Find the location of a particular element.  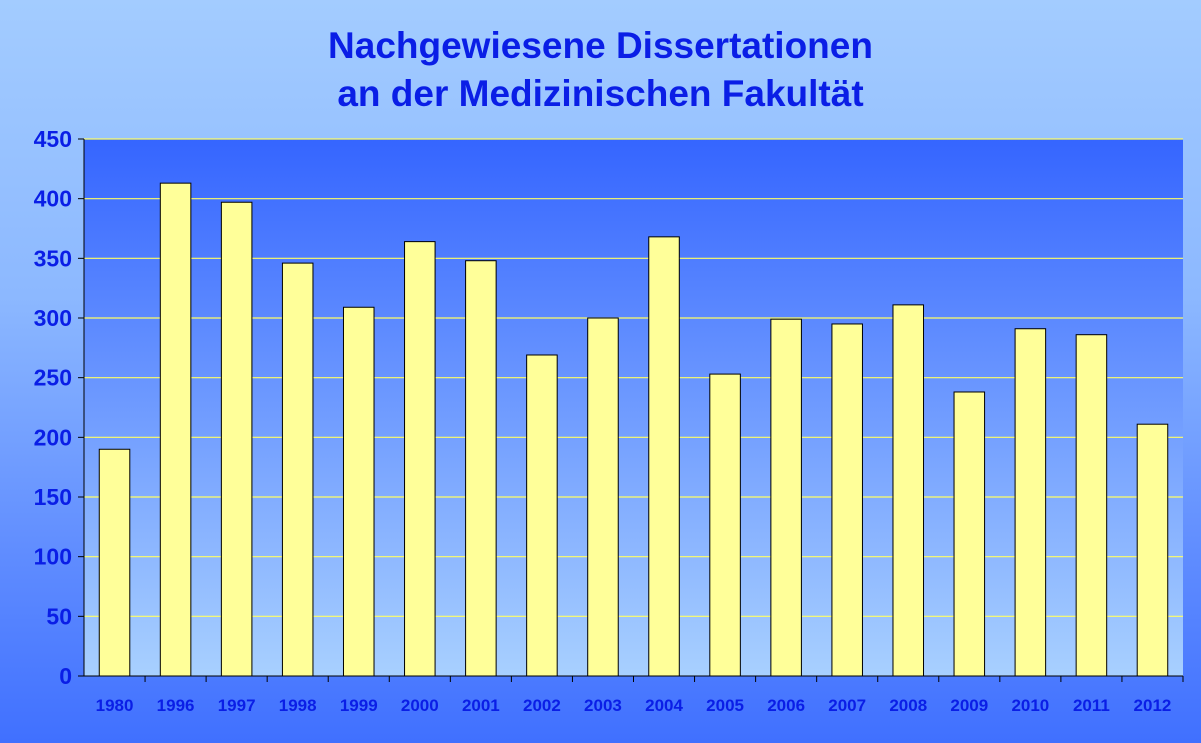

y-tick-label: 100 is located at coordinates (53, 557).